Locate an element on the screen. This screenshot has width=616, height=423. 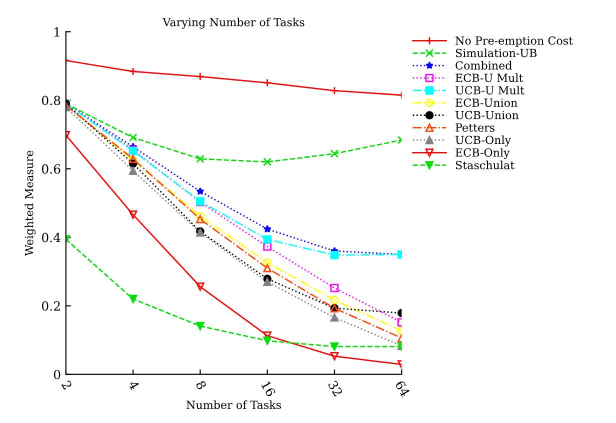
legend-label: Staschulat is located at coordinates (485, 165).